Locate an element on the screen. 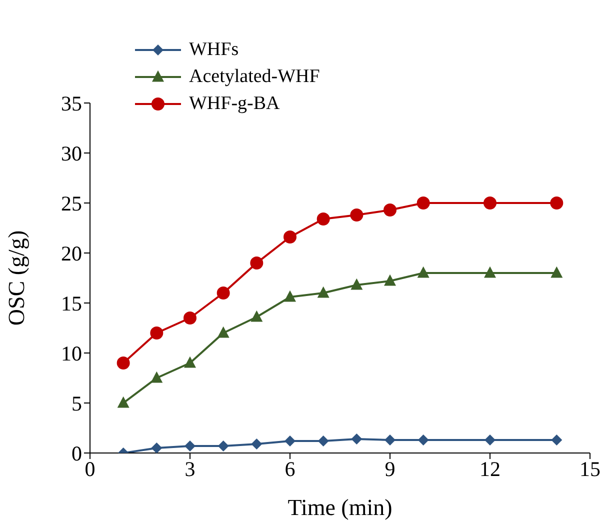 The height and width of the screenshot is (531, 612). legend-label: WHF-g-BA is located at coordinates (234, 103).